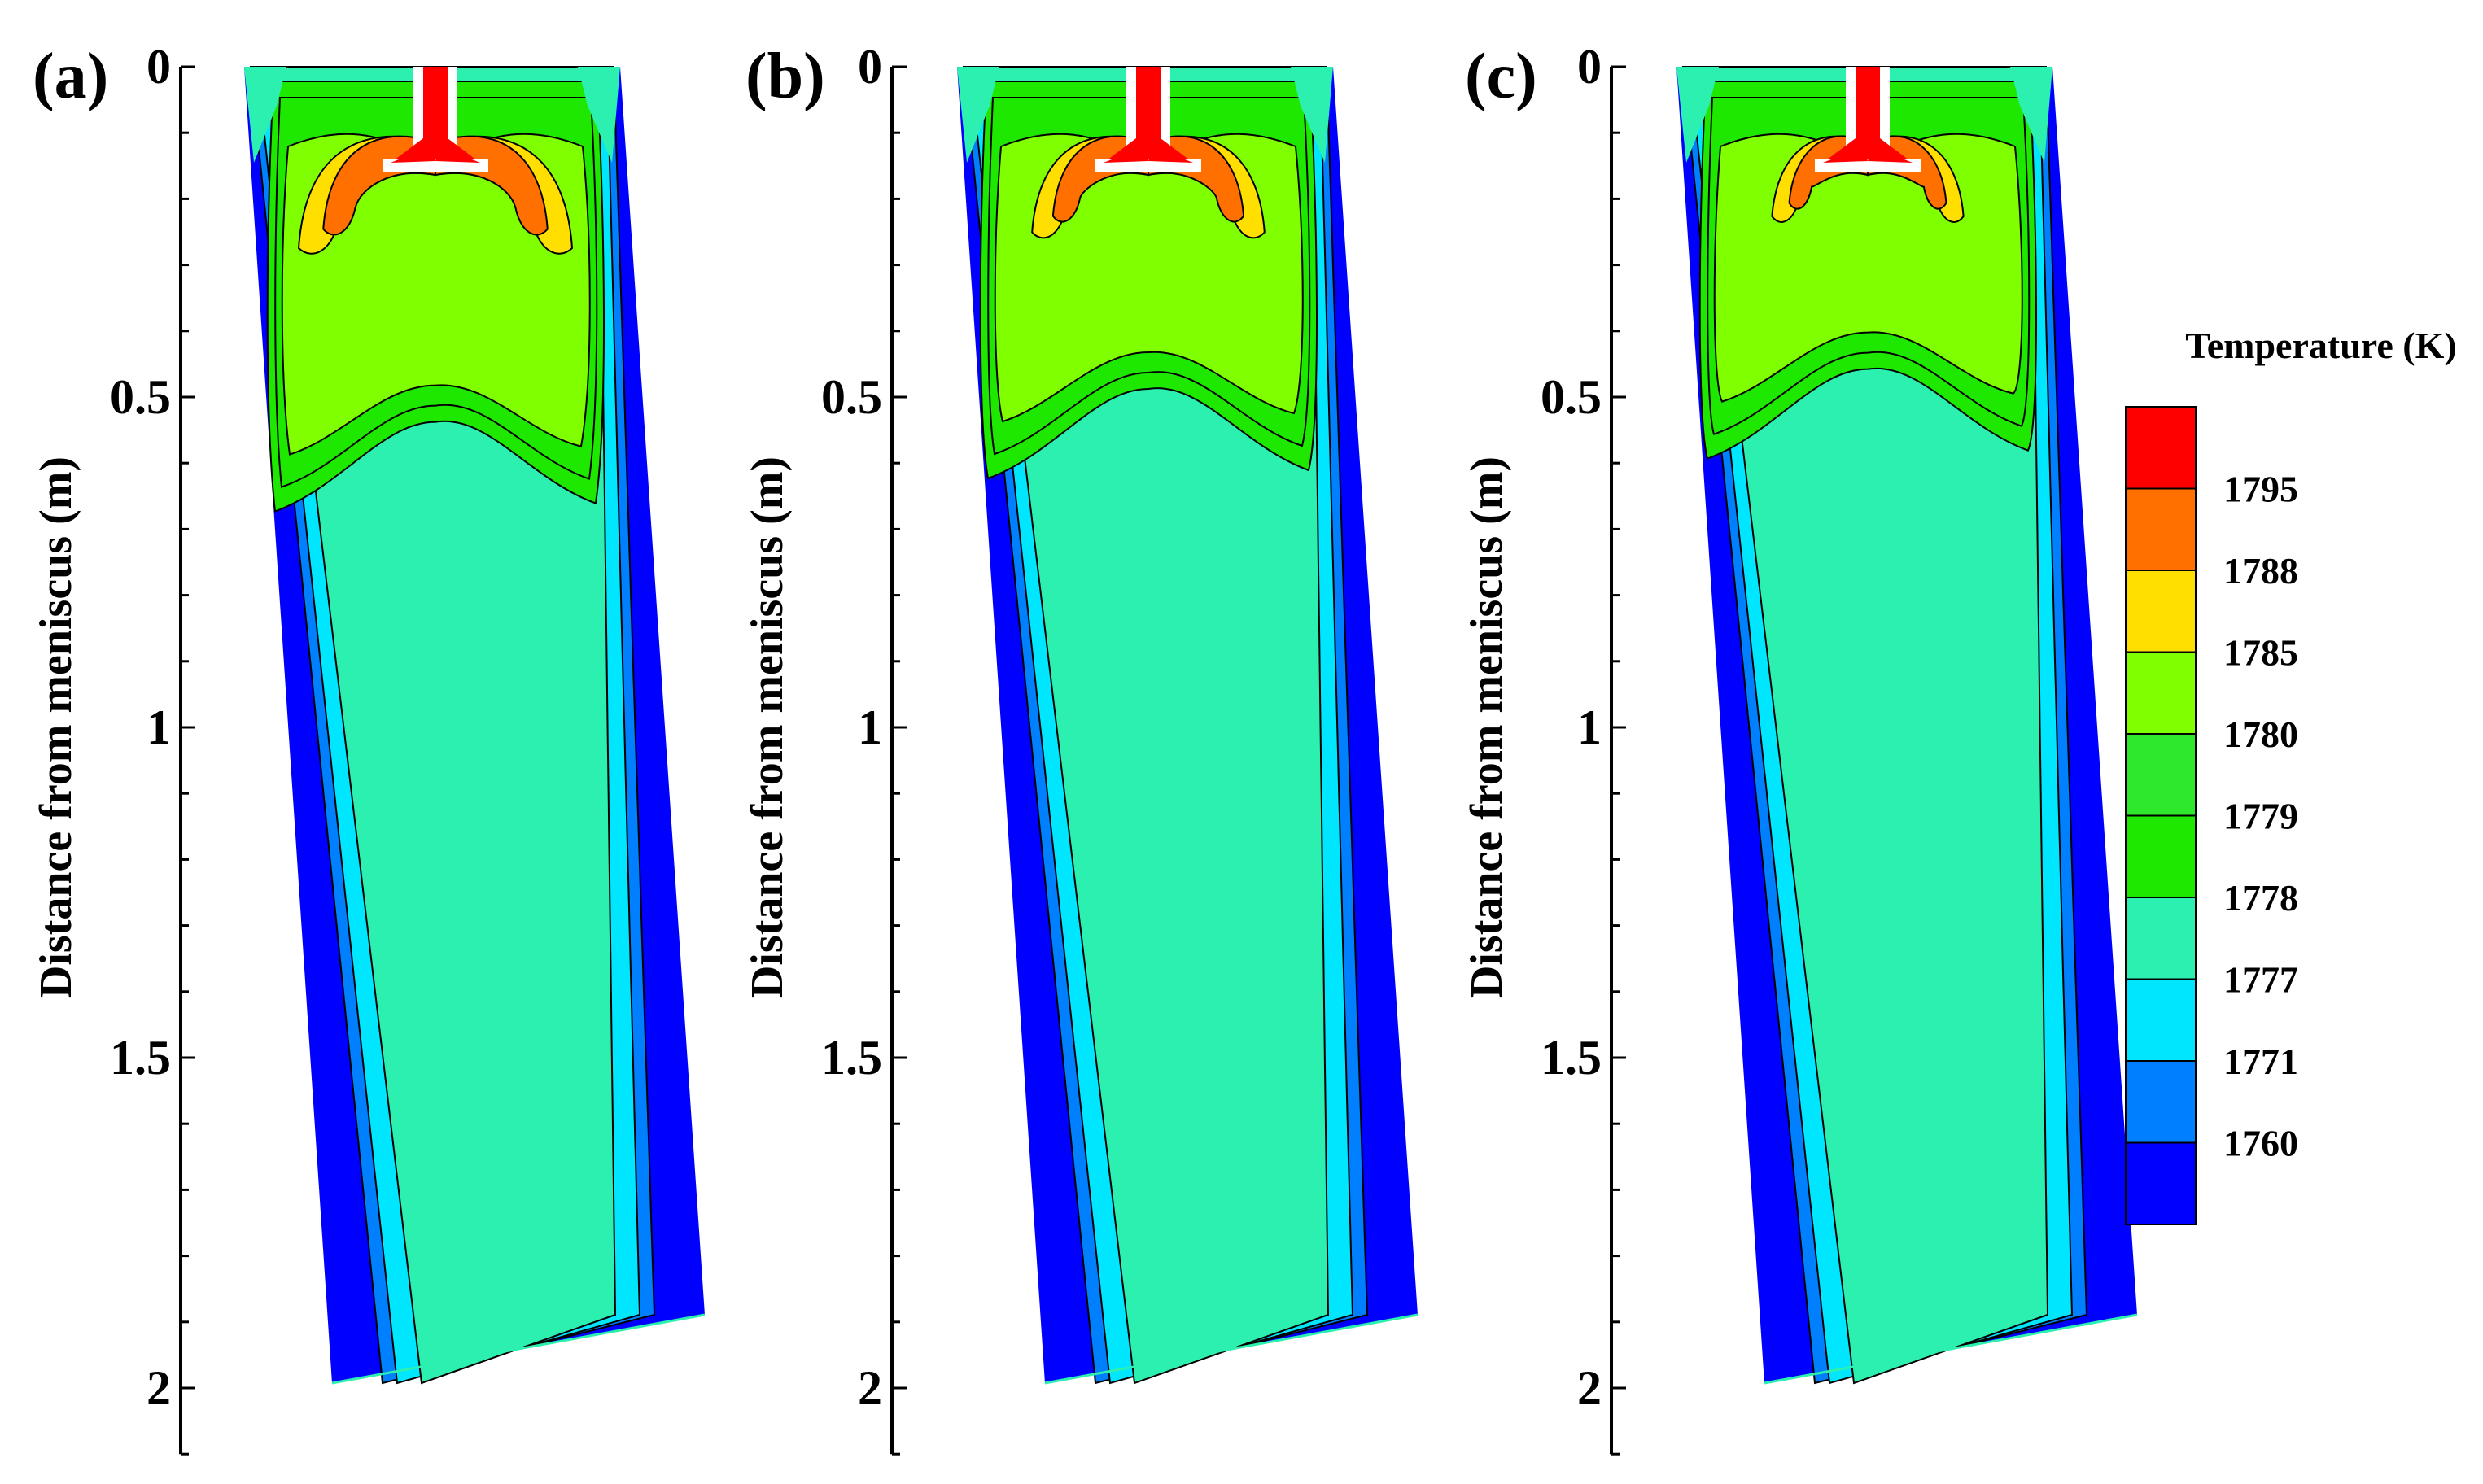  Describe the element at coordinates (2260, 1144) in the screenshot. I see `legend-label: 1760` at that location.